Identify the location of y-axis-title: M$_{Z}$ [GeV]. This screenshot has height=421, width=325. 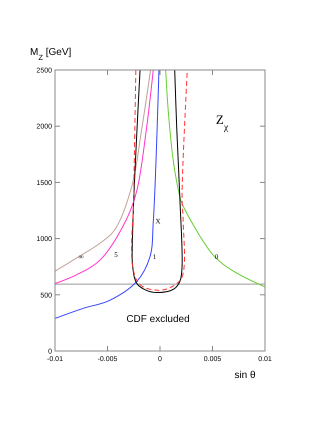
(51, 54).